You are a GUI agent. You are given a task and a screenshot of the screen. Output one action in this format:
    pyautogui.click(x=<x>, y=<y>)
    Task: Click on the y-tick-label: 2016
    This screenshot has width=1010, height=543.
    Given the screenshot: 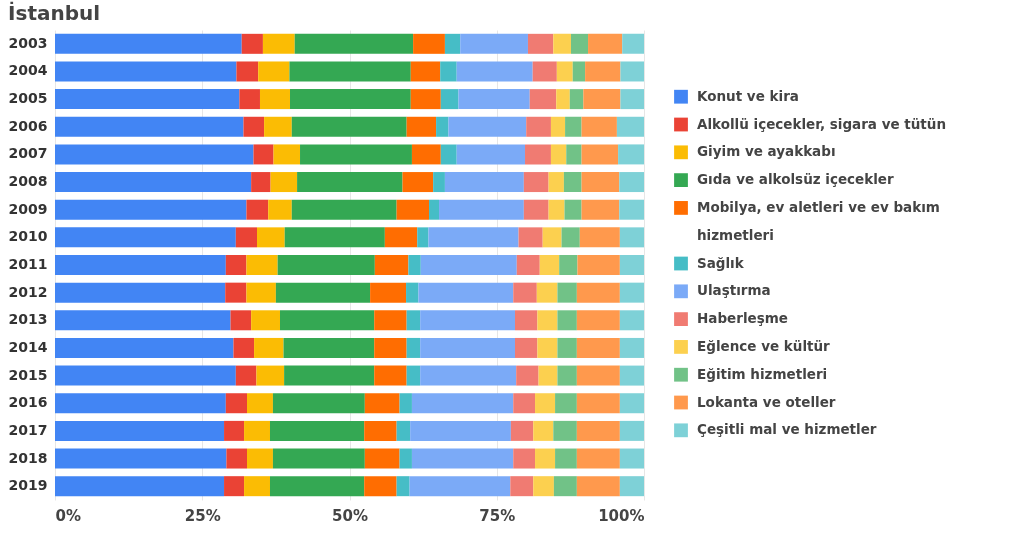 What is the action you would take?
    pyautogui.click(x=28, y=402)
    